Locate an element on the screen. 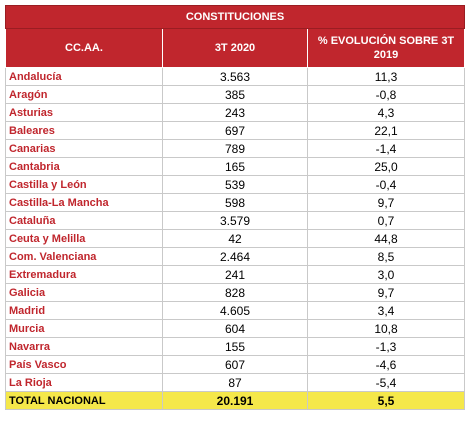 This screenshot has height=428, width=470. table-row: Navarra 155 -1,3 is located at coordinates (235, 346).